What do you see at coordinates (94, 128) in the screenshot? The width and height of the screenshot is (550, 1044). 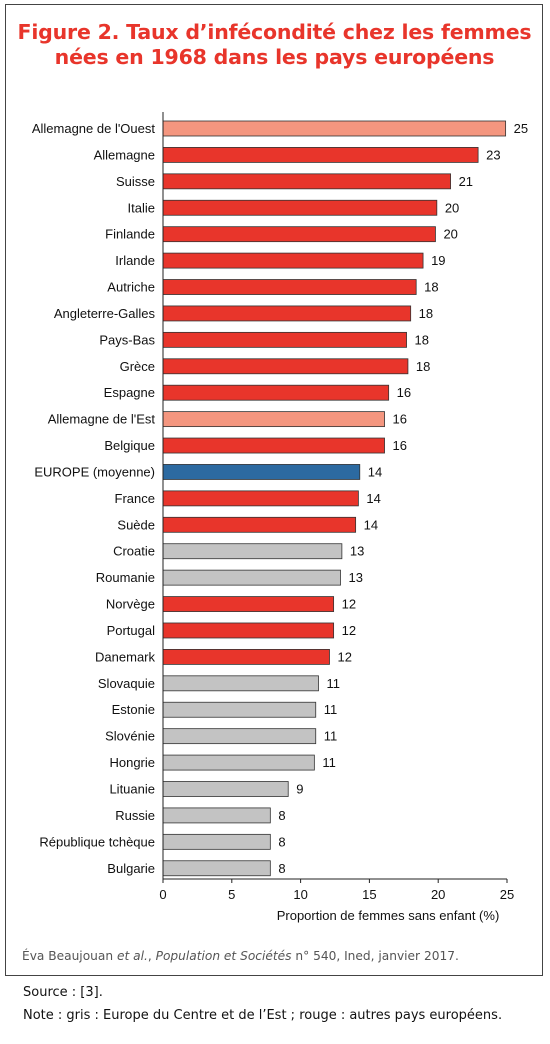 I see `category-label: Allemagne de l'Ouest` at bounding box center [94, 128].